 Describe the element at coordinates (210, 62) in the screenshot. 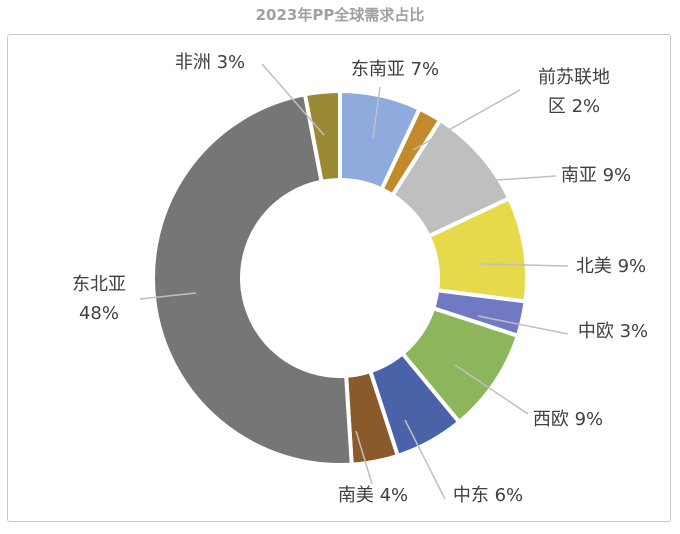

I see `data-label-9: 非洲 3%` at that location.